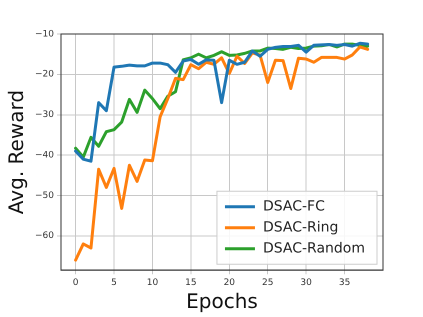  What do you see at coordinates (44, 34) in the screenshot?
I see `y-tick-label: −10` at bounding box center [44, 34].